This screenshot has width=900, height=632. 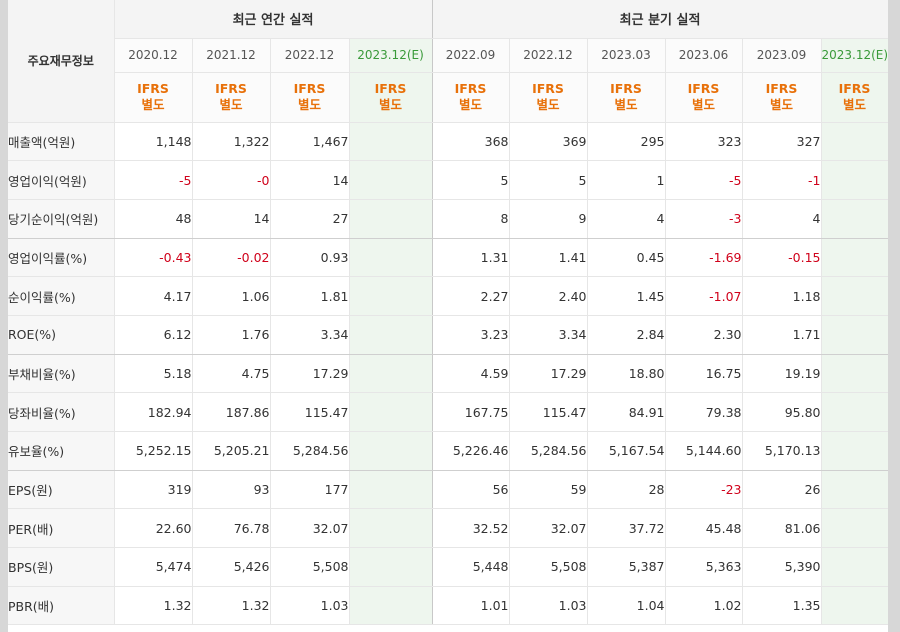 I want to click on table-cell: -5, so click(x=704, y=180).